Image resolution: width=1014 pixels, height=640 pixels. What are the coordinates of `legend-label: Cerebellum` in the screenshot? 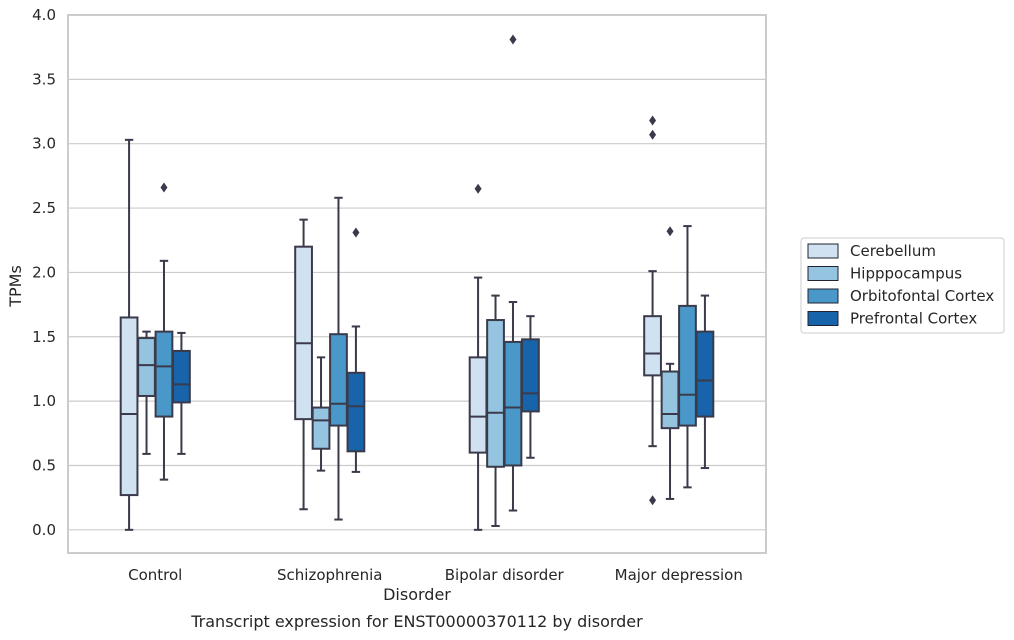 It's located at (893, 251).